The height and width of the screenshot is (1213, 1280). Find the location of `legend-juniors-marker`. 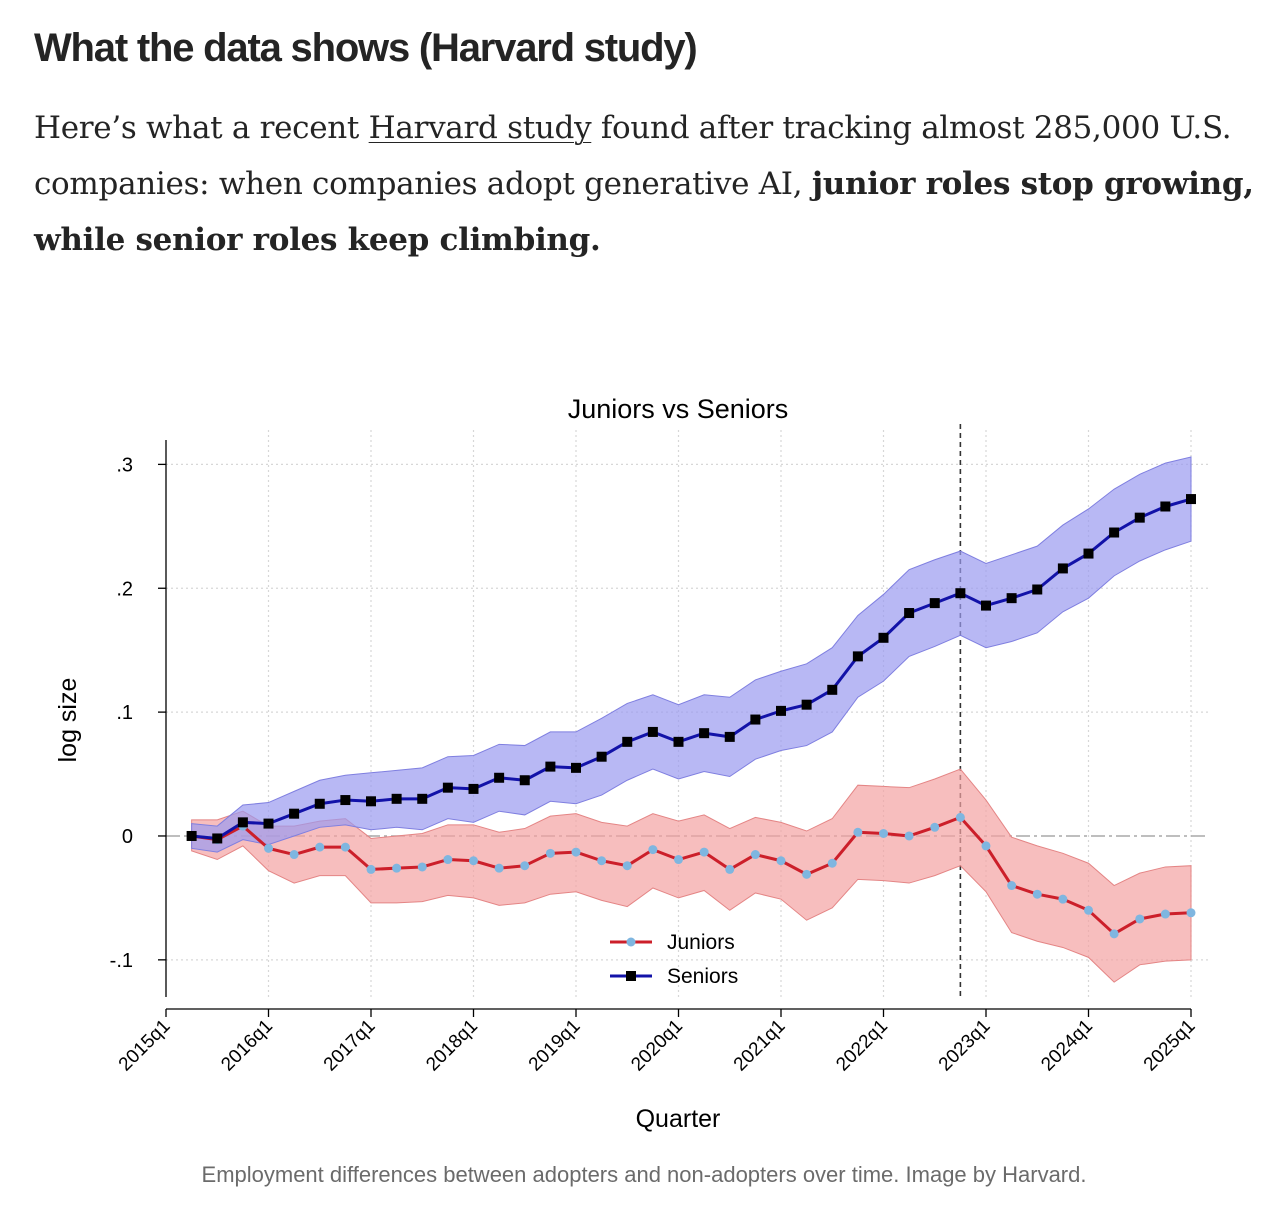

legend-juniors-marker is located at coordinates (631, 942).